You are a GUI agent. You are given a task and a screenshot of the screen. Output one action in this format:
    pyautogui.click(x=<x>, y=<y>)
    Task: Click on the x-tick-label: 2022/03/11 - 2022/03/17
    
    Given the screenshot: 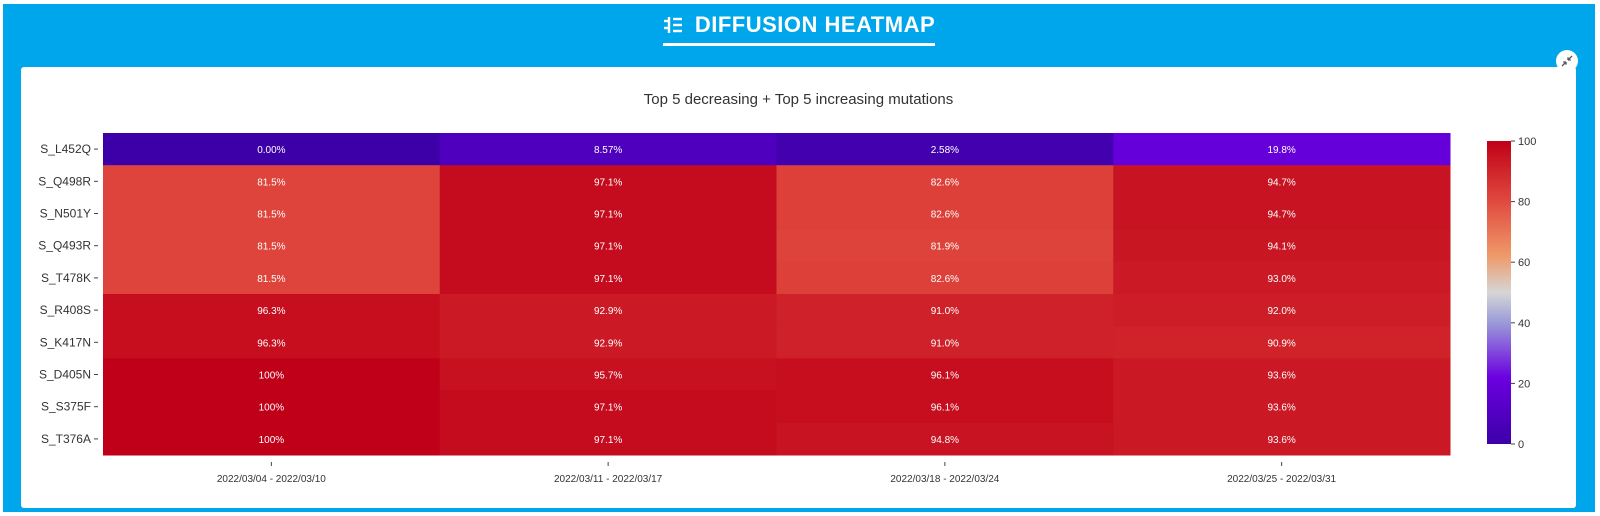 What is the action you would take?
    pyautogui.click(x=608, y=479)
    